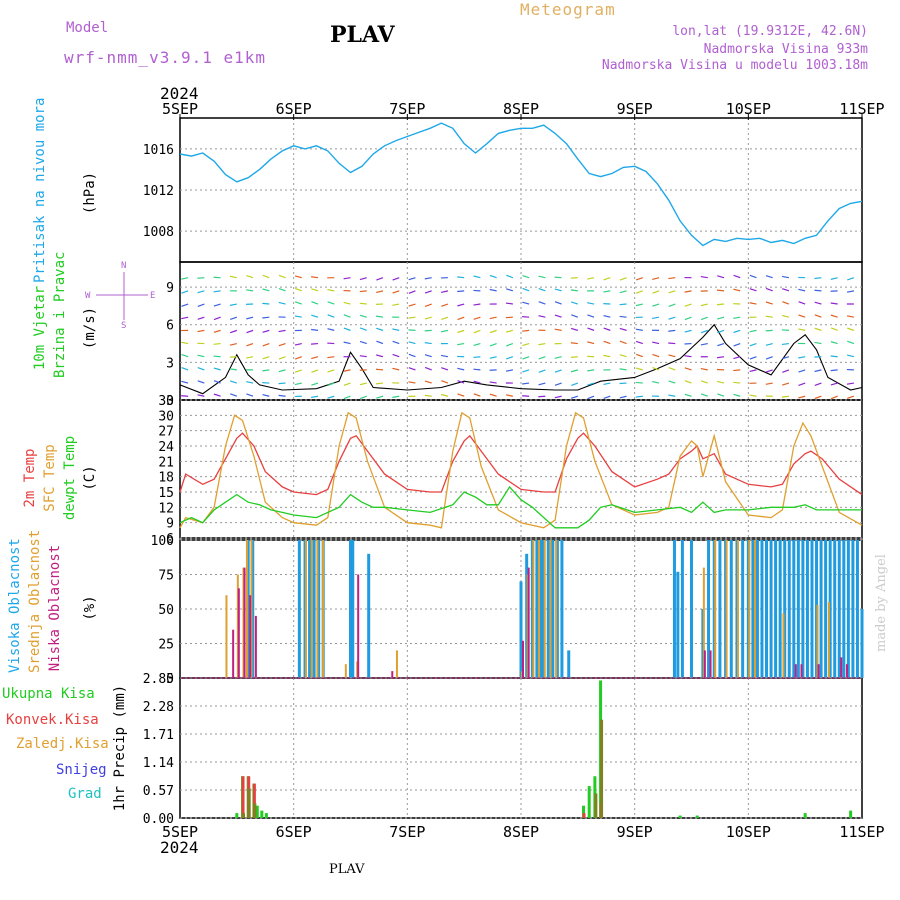  What do you see at coordinates (521, 184) in the screenshot?
I see `pressure-line` at bounding box center [521, 184].